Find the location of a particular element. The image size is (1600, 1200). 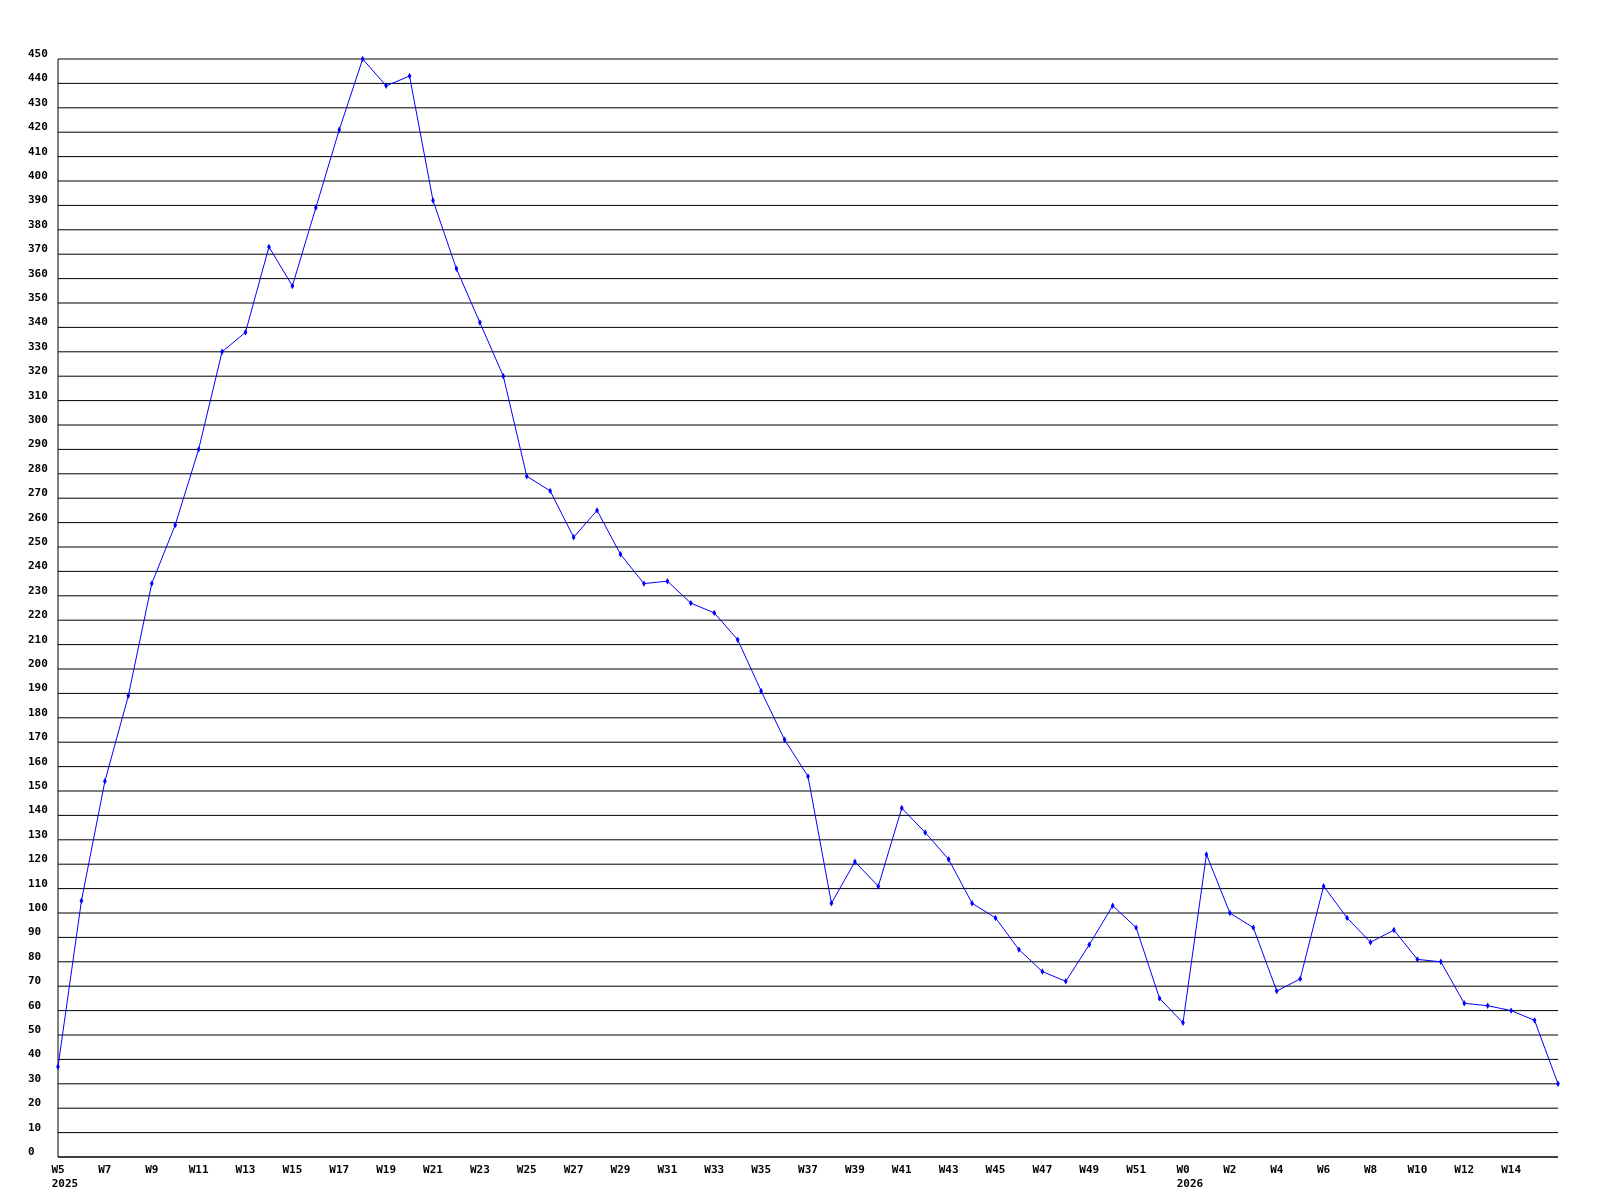

y-tick-label: 180 is located at coordinates (38, 712).